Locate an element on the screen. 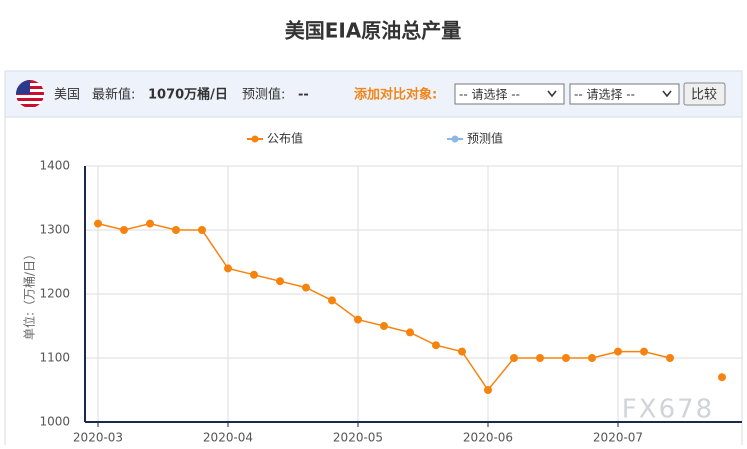 The height and width of the screenshot is (449, 747). compare-button is located at coordinates (704, 94).